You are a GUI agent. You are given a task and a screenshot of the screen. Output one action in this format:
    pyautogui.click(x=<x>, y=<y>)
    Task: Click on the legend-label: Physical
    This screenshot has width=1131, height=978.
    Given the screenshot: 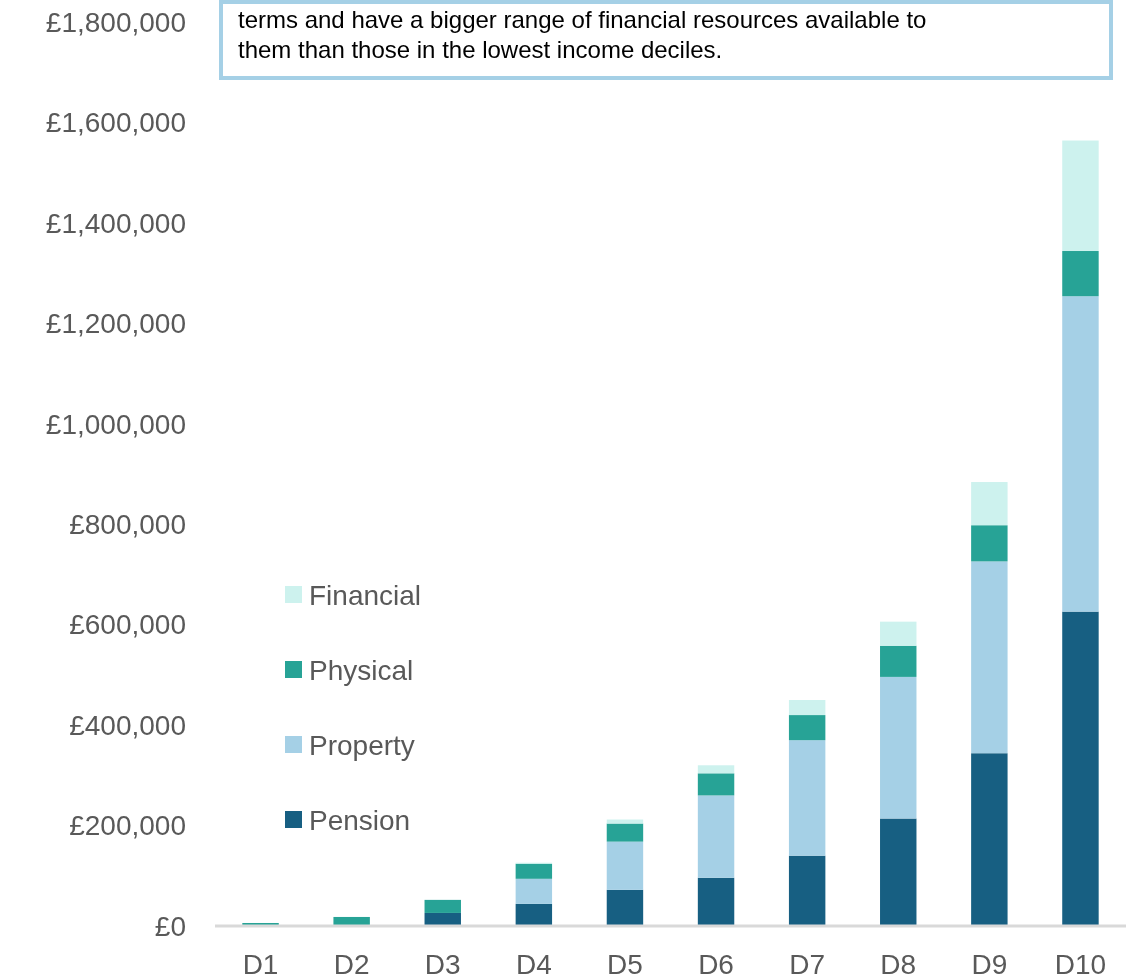 What is the action you would take?
    pyautogui.click(x=361, y=670)
    